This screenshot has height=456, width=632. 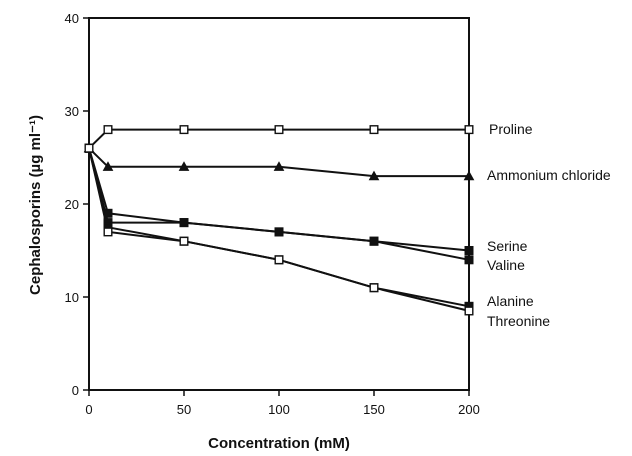 I want to click on series-line-ammonium-chloride, so click(x=278, y=162).